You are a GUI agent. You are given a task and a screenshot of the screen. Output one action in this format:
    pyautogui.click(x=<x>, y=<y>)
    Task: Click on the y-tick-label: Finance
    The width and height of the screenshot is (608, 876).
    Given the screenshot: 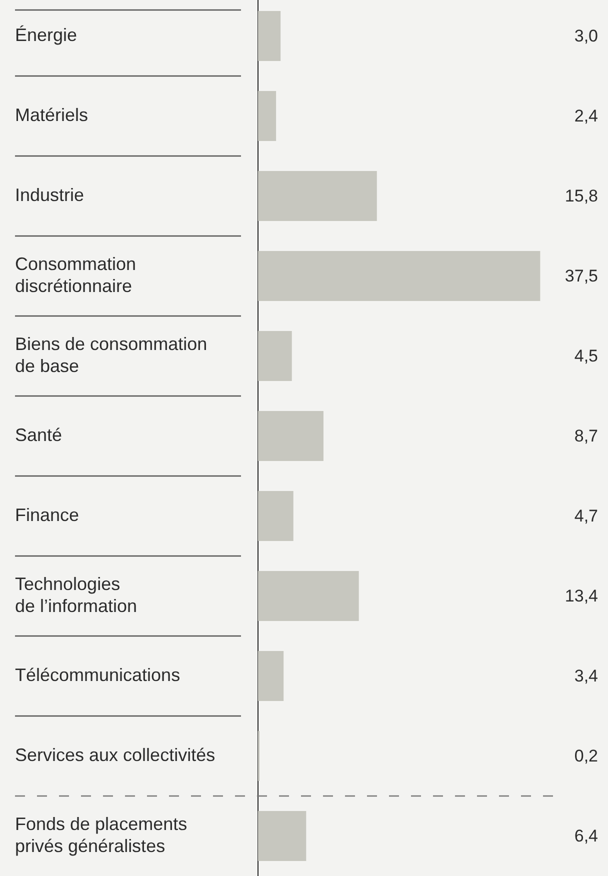 What is the action you would take?
    pyautogui.click(x=47, y=514)
    